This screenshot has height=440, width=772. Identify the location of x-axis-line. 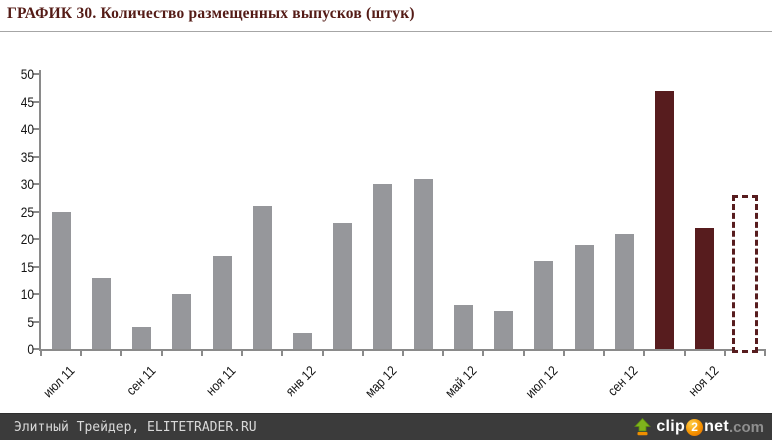
(402, 350).